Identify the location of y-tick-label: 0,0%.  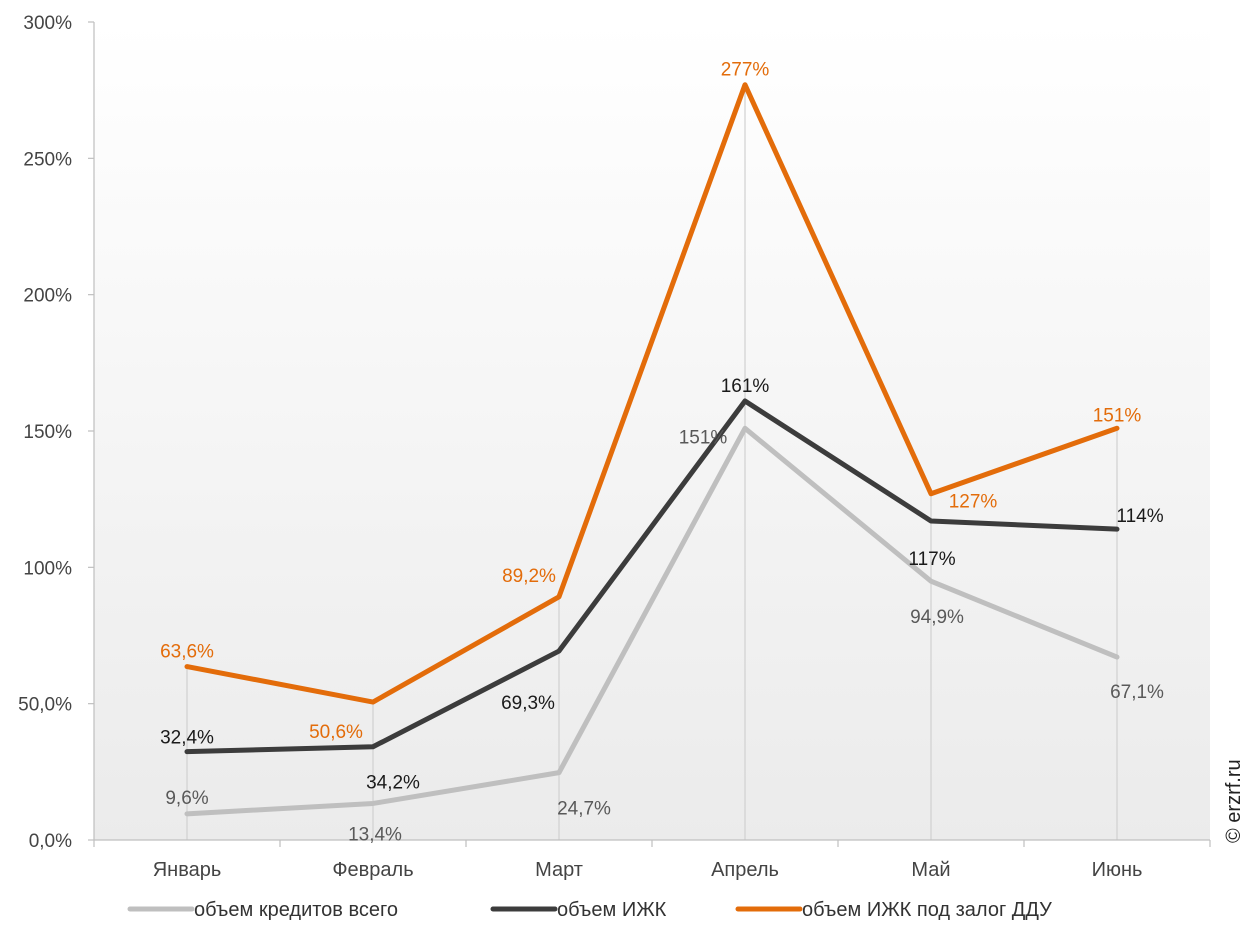
(50, 841).